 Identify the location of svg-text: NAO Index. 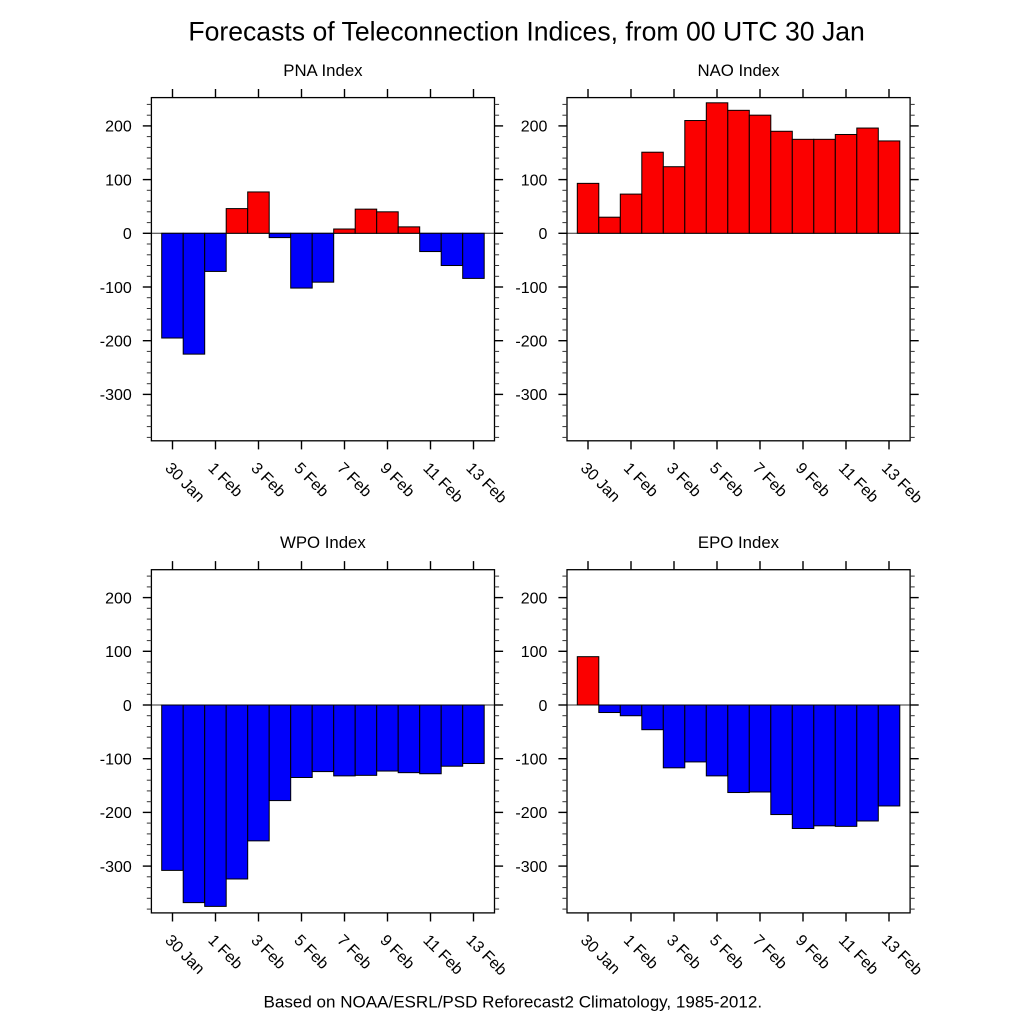
(738, 70).